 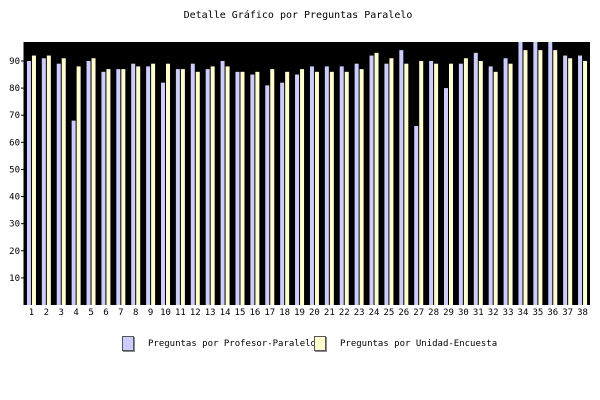 What do you see at coordinates (284, 313) in the screenshot?
I see `x-tick-label-18: 18` at bounding box center [284, 313].